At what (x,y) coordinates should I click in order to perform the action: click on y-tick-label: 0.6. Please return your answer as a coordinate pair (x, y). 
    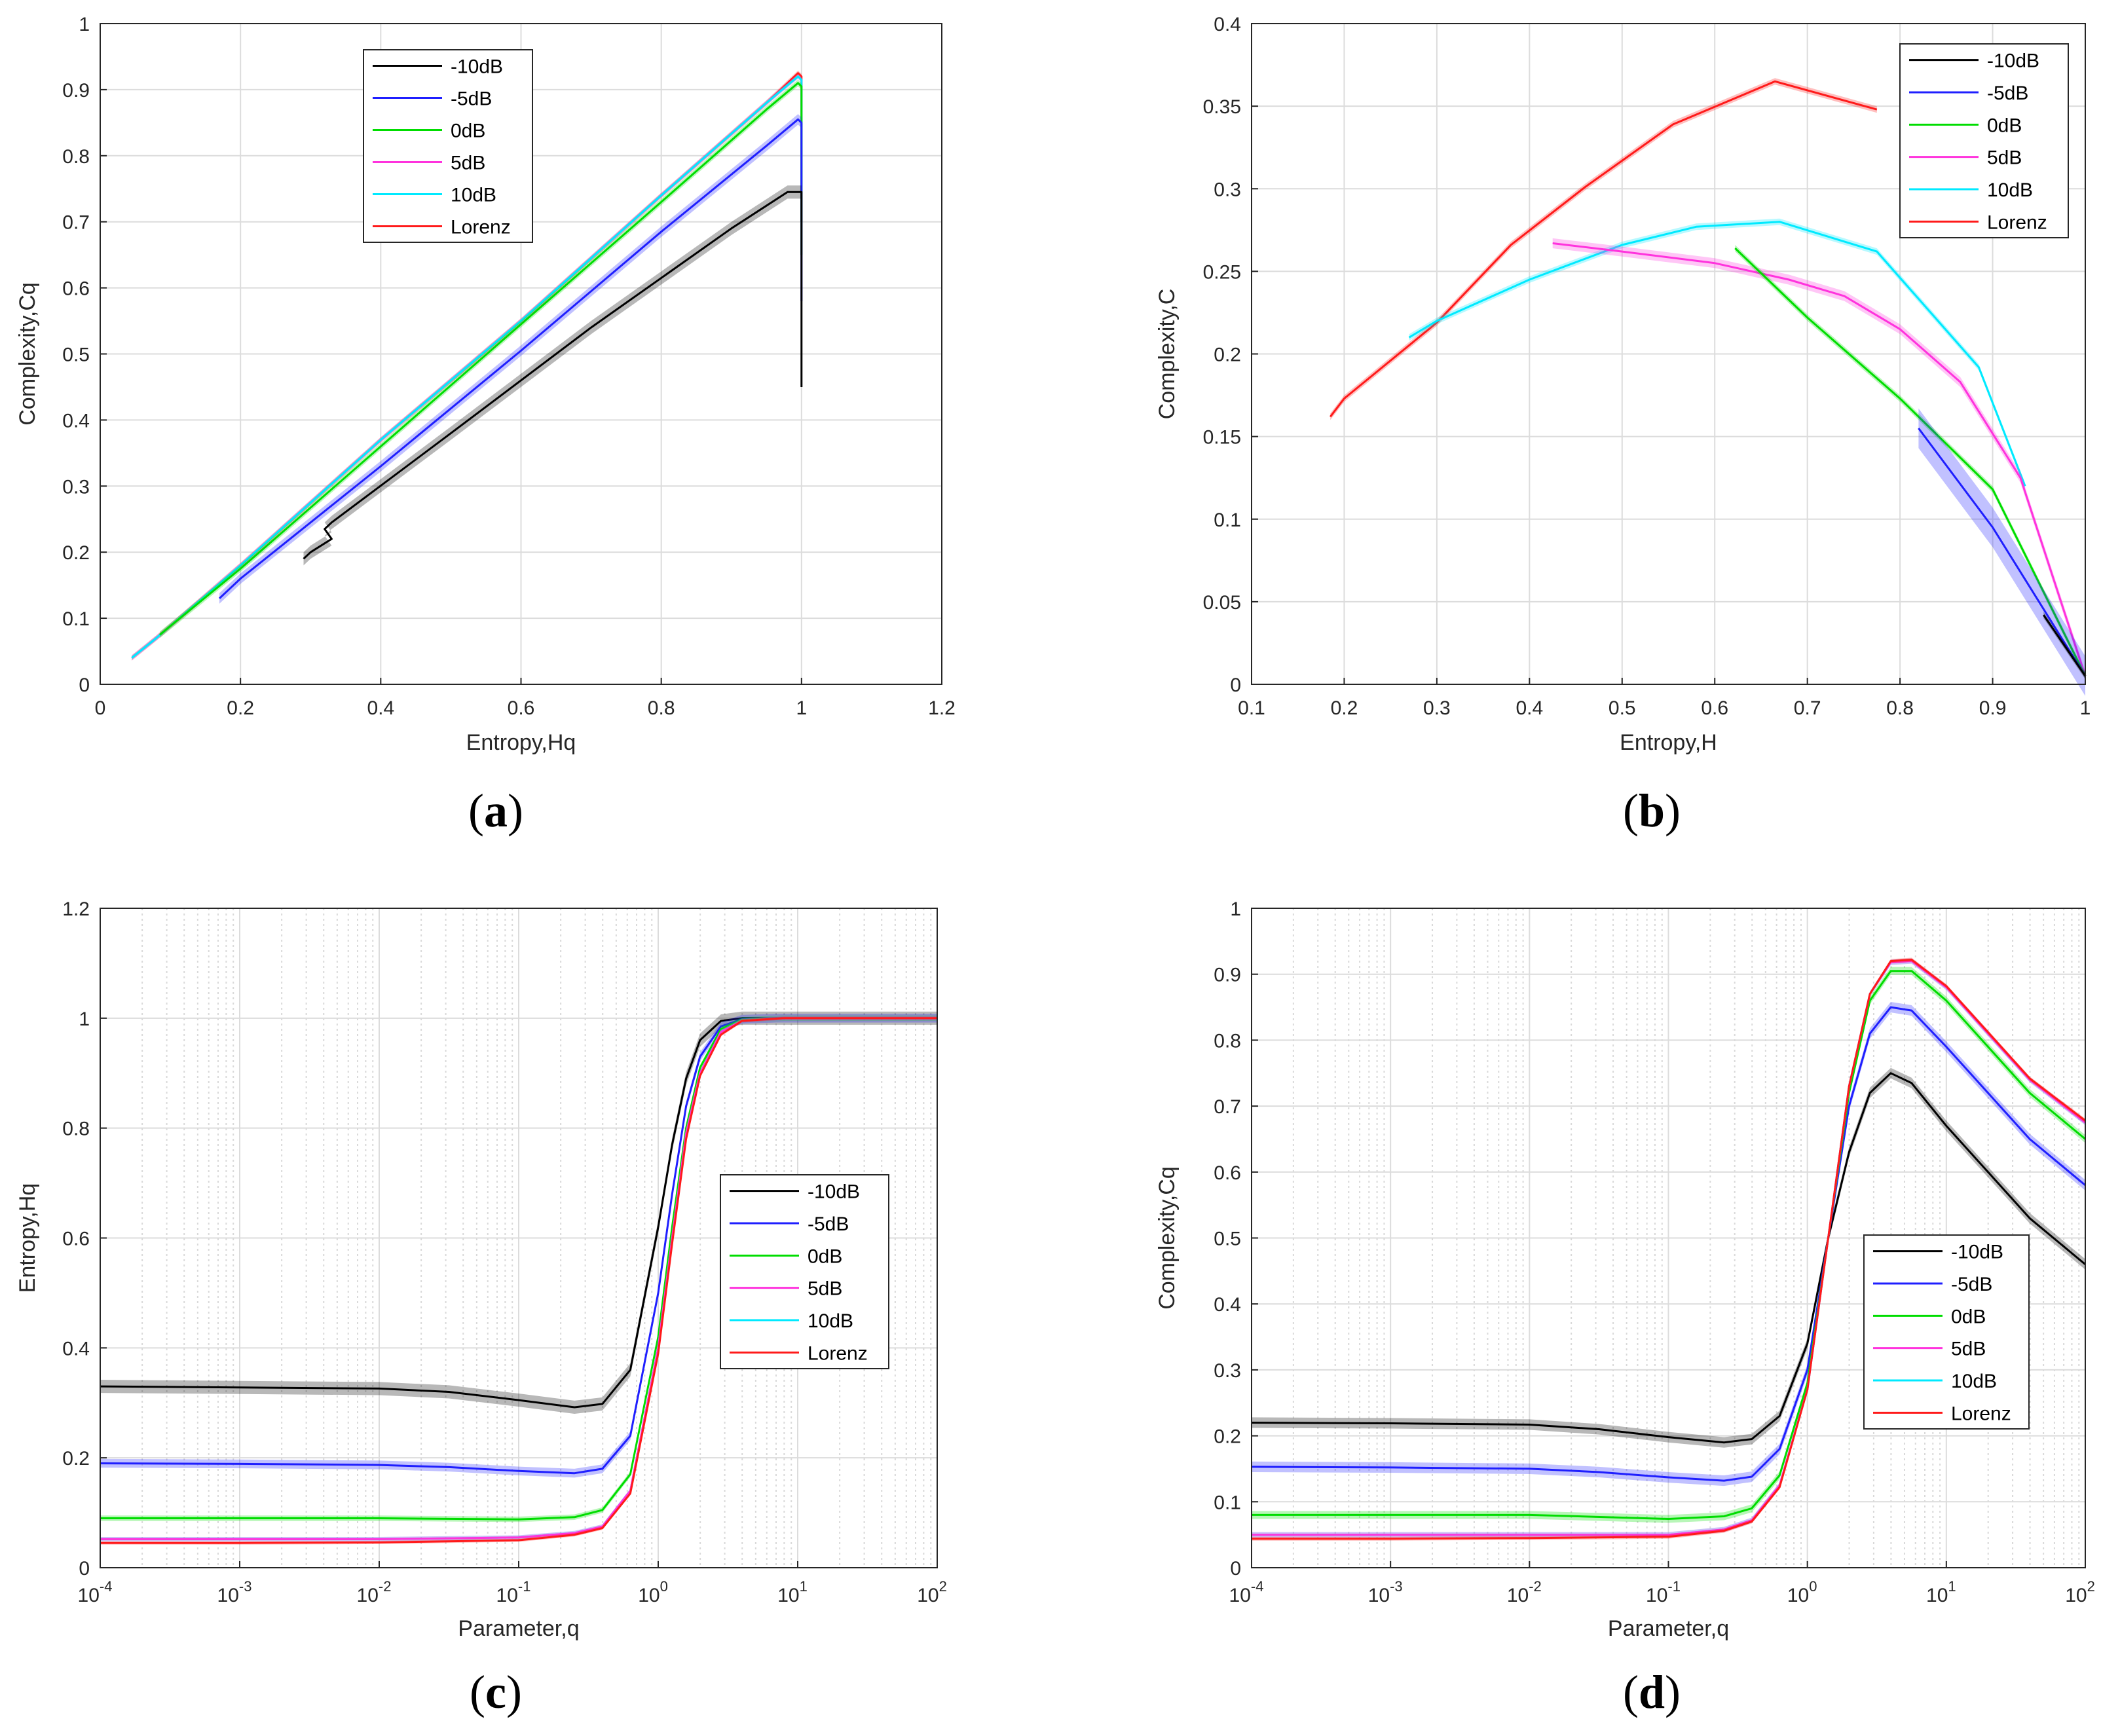
    Looking at the image, I should click on (76, 289).